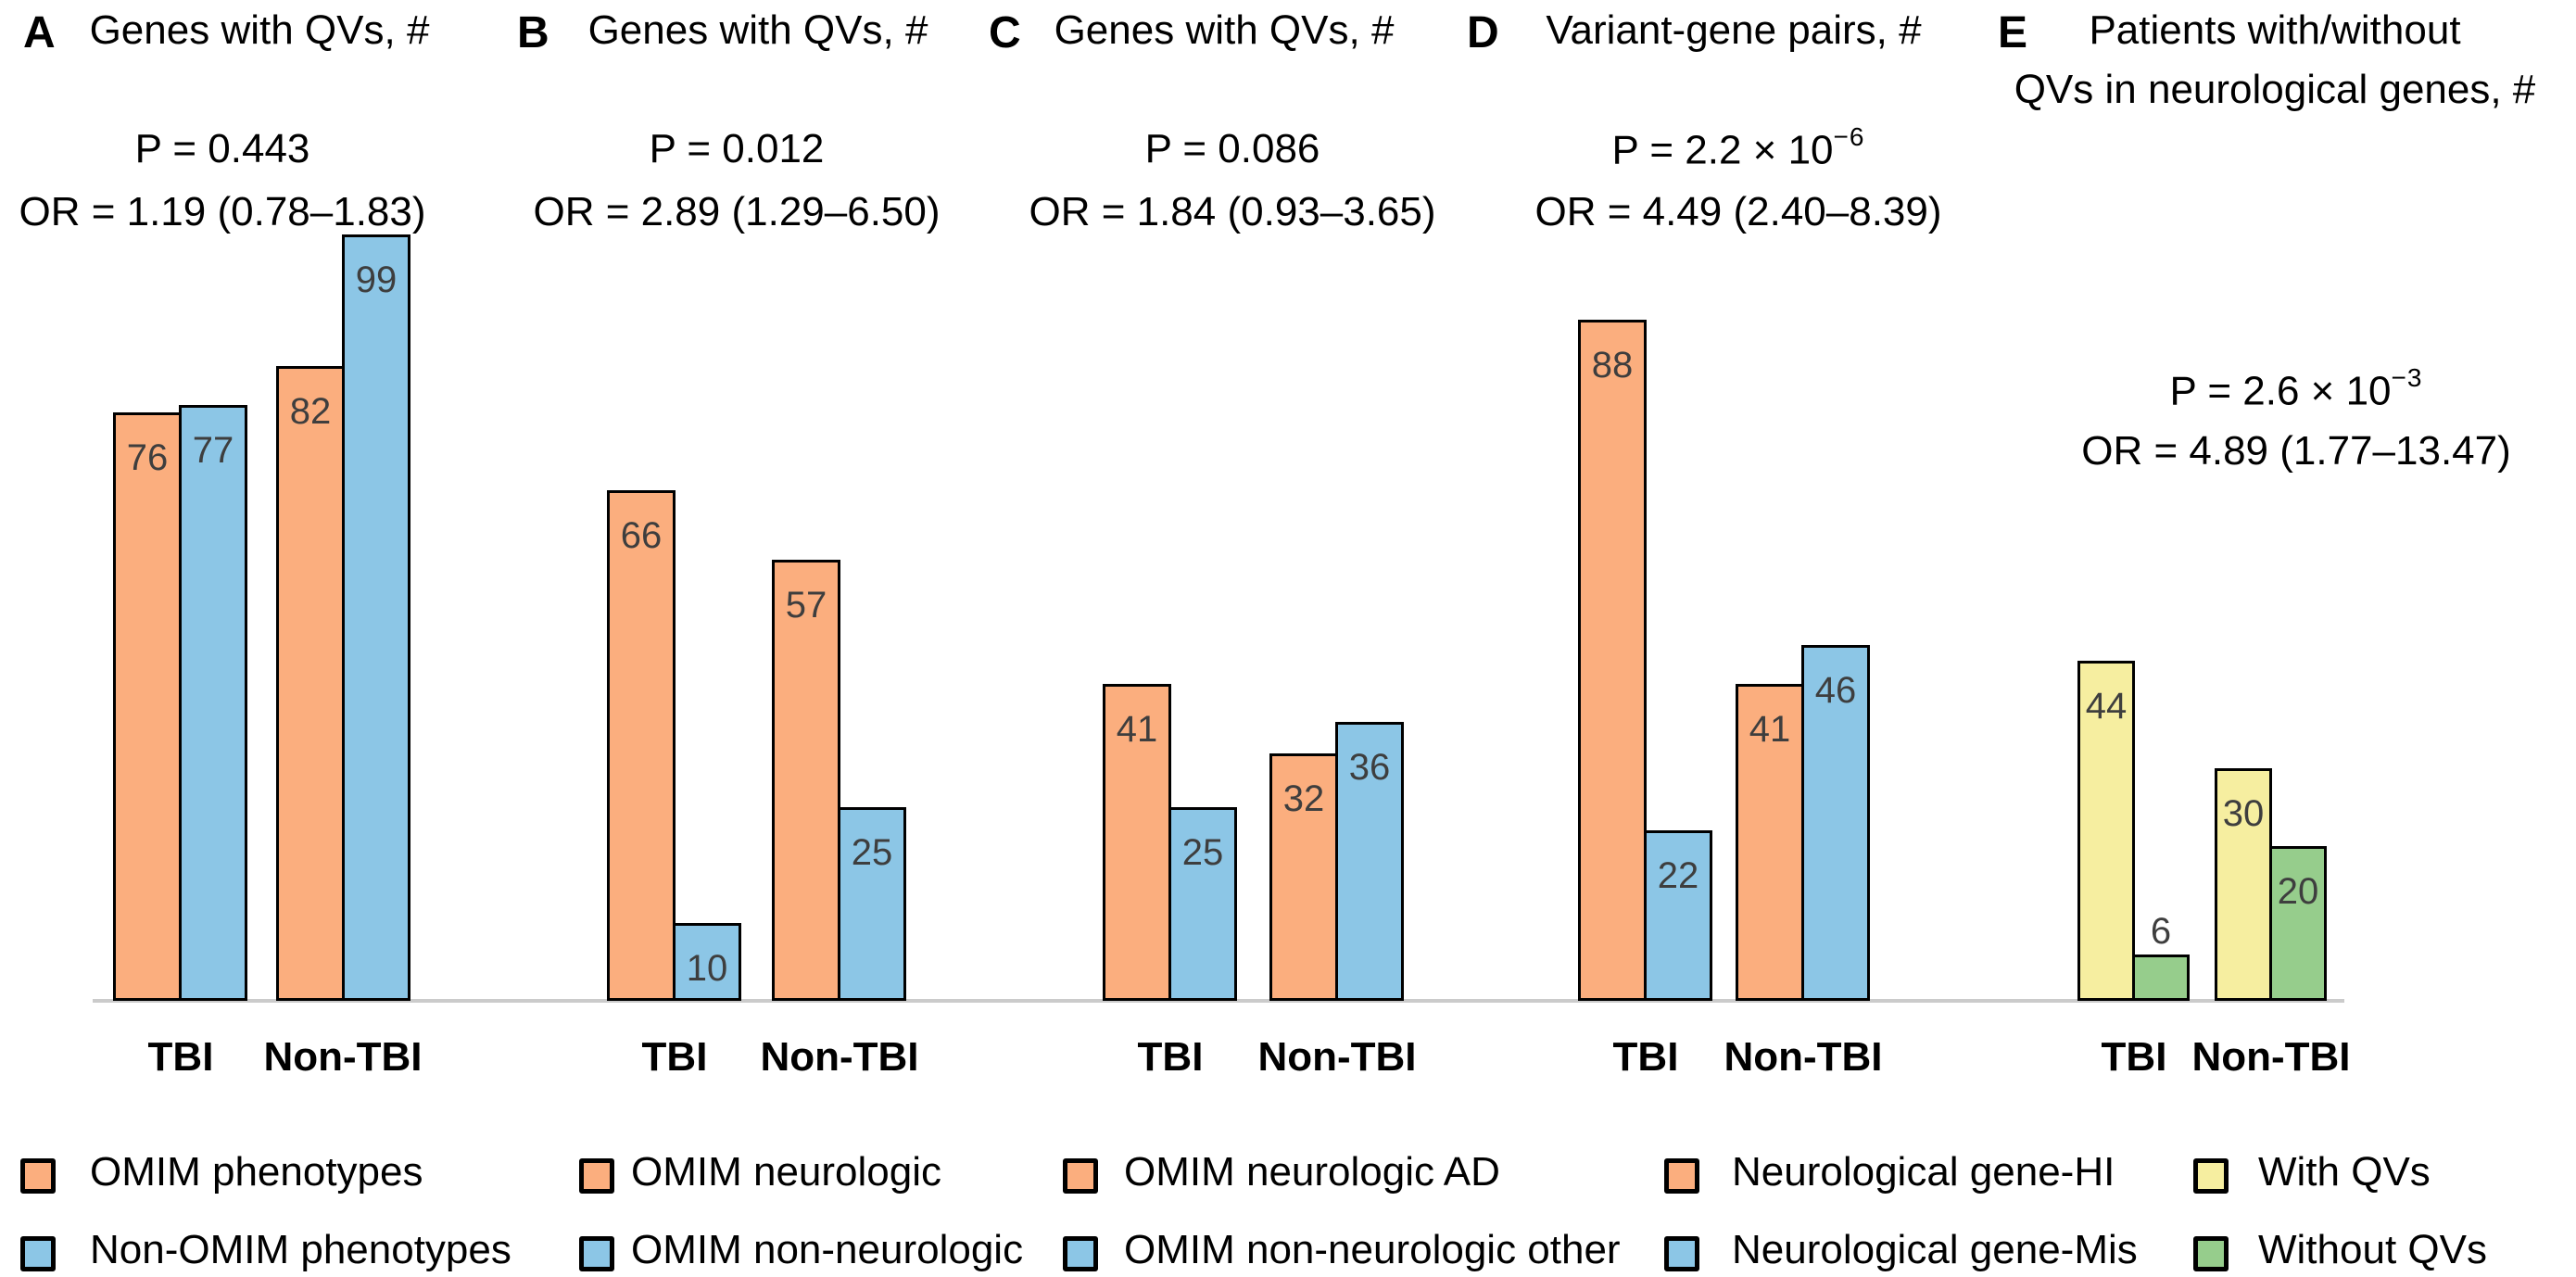 The image size is (2576, 1277). Describe the element at coordinates (1935, 1249) in the screenshot. I see `legend-label: Neurological gene-Mis` at that location.